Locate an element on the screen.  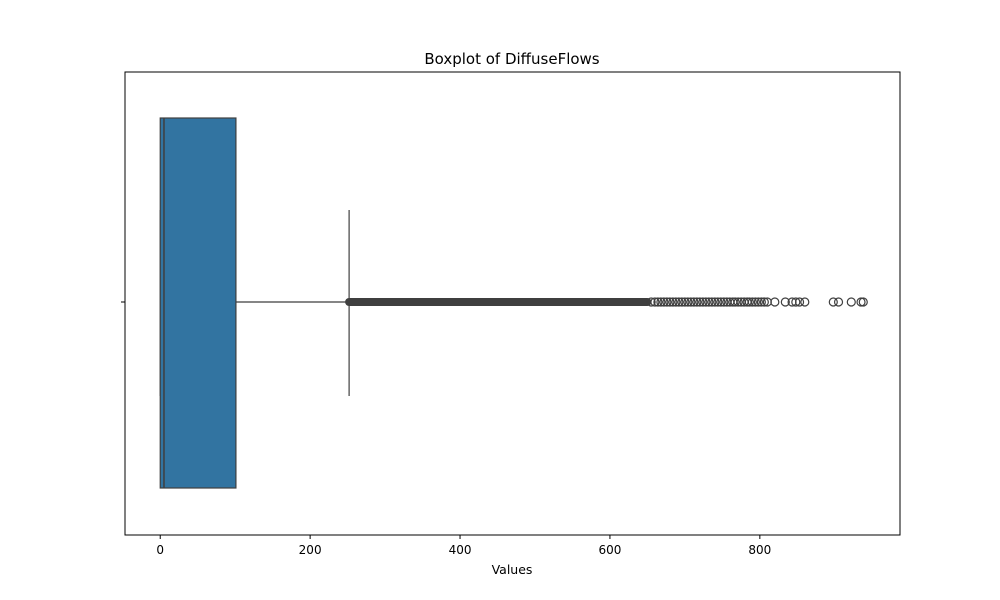
chart-title: Boxplot of DiffuseFlows is located at coordinates (511, 59).